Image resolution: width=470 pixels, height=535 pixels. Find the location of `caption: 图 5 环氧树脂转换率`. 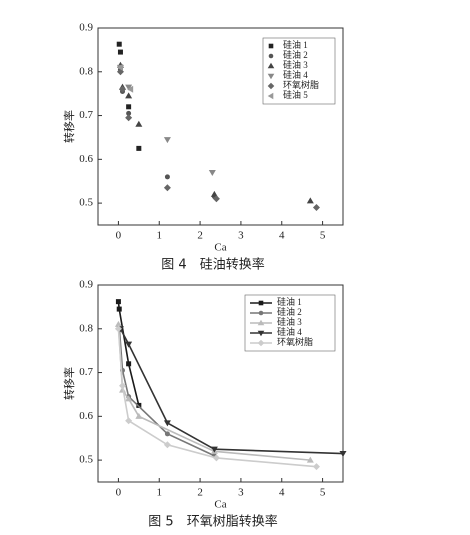

caption: 图 5 环氧树脂转换率 is located at coordinates (212, 522).